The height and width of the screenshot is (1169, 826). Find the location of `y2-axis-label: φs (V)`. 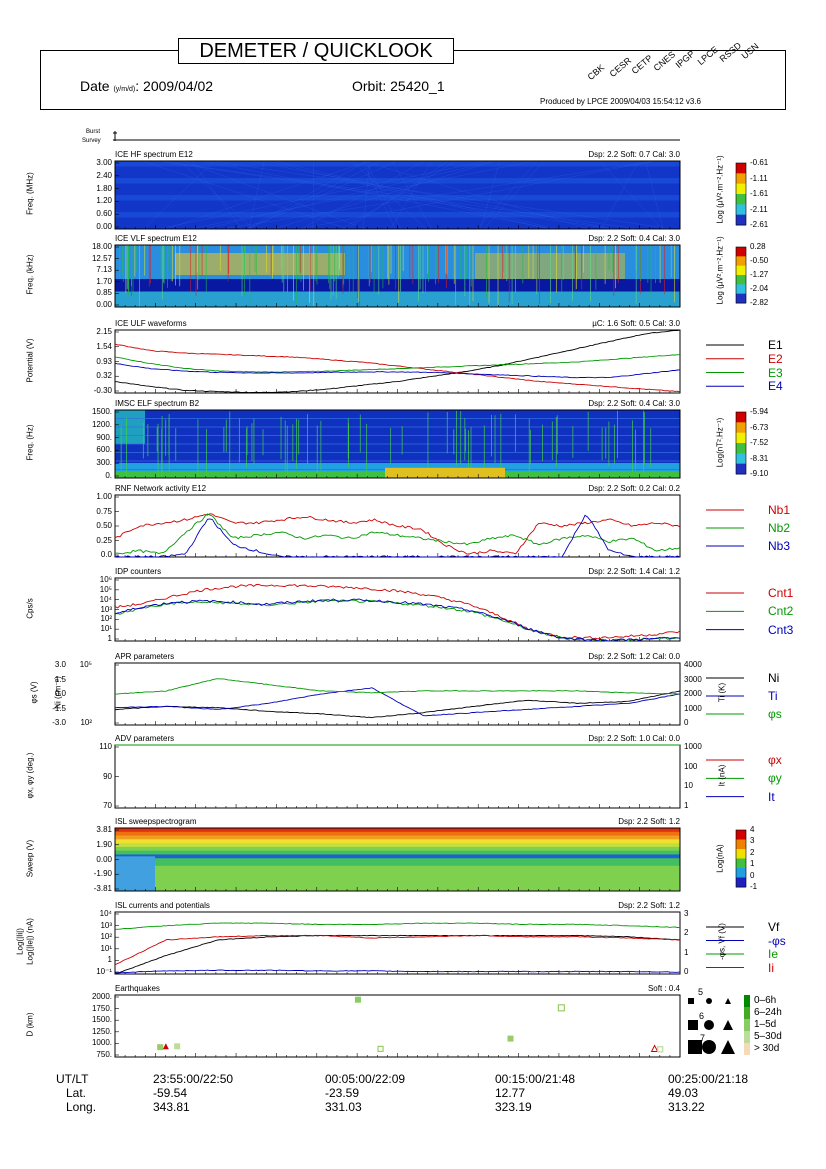

y2-axis-label: φs (V) is located at coordinates (34, 692).